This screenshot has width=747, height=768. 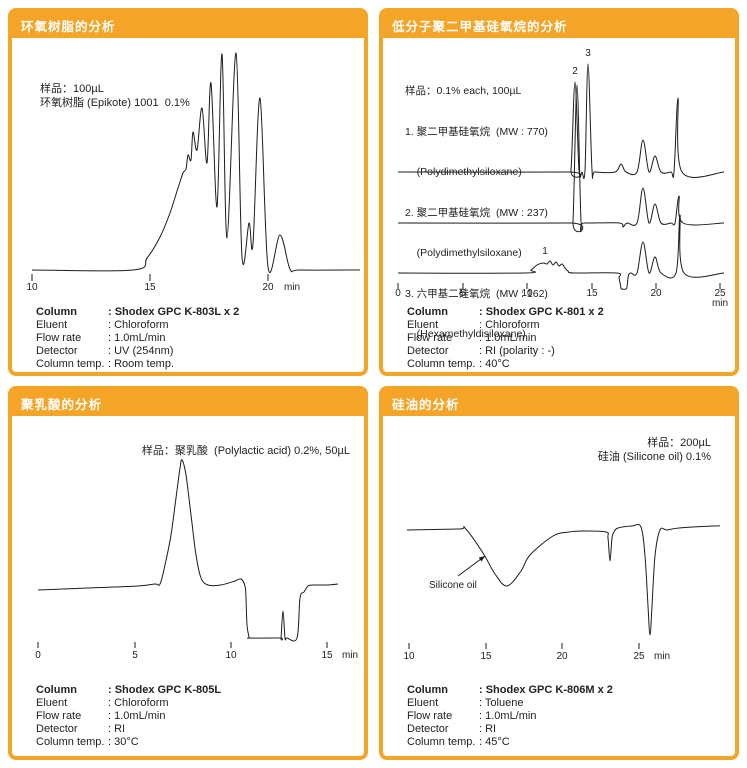 What do you see at coordinates (138, 312) in the screenshot?
I see `condition-row: Column: Shodex GPC K-803L x 2` at bounding box center [138, 312].